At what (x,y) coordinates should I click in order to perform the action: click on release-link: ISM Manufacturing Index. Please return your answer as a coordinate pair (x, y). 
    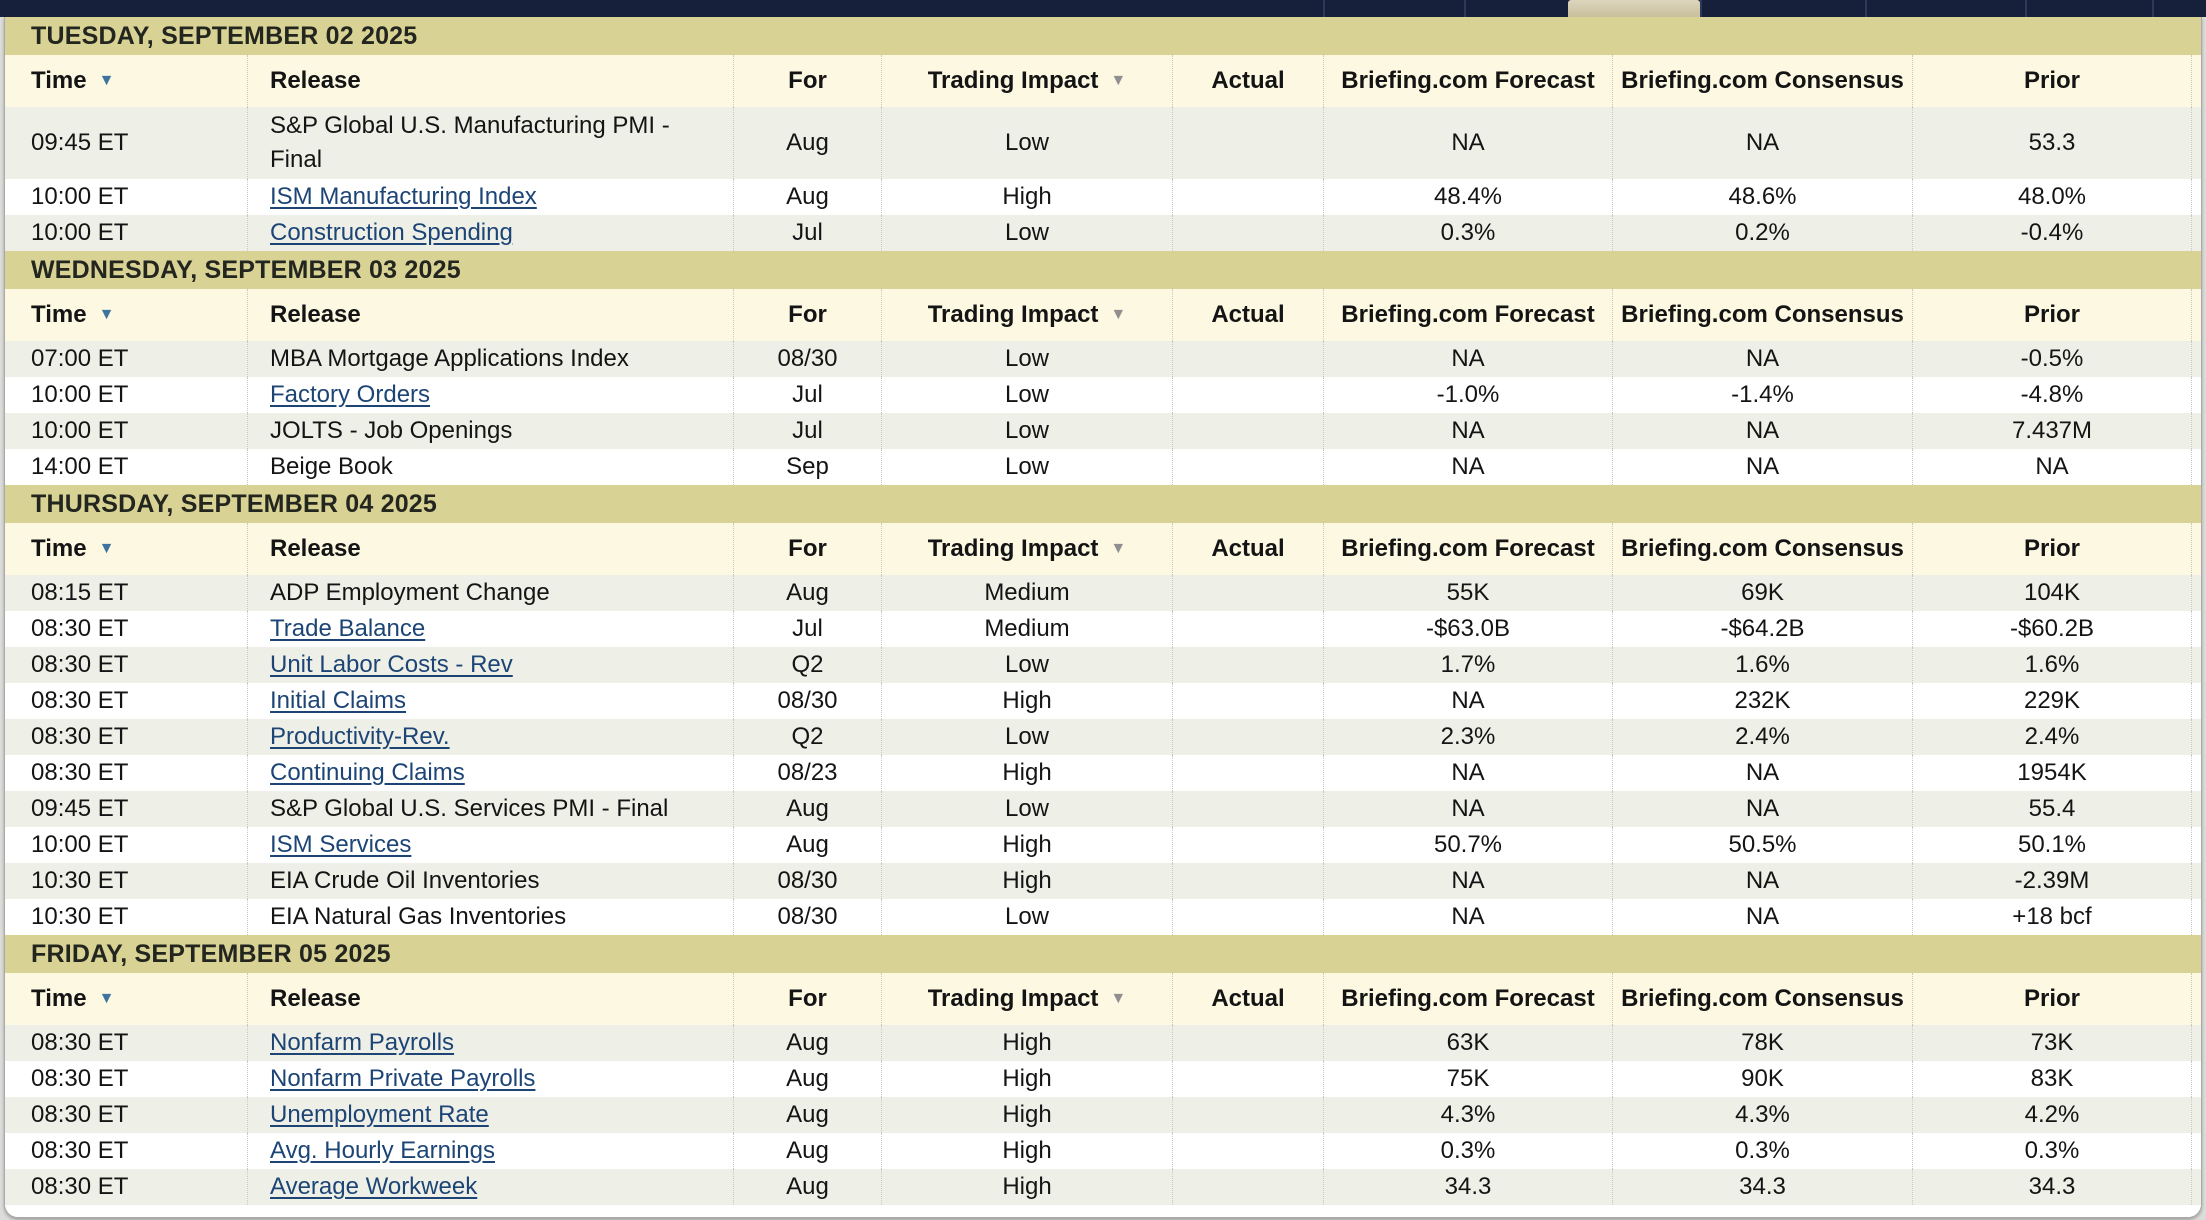
    Looking at the image, I should click on (403, 196).